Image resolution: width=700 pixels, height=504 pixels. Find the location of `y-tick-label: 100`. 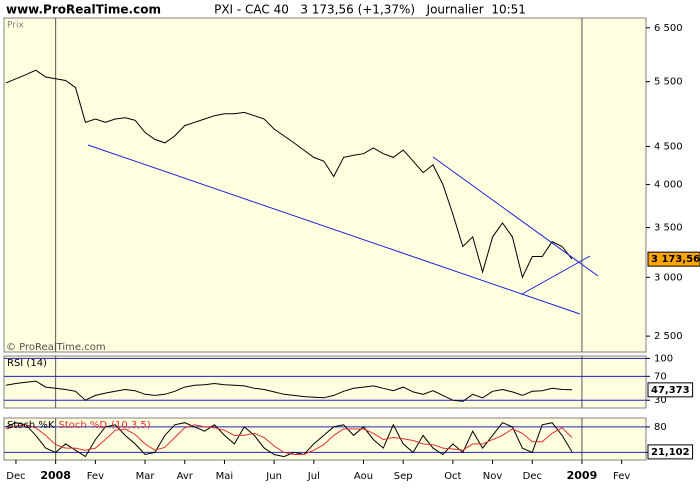

y-tick-label: 100 is located at coordinates (663, 358).